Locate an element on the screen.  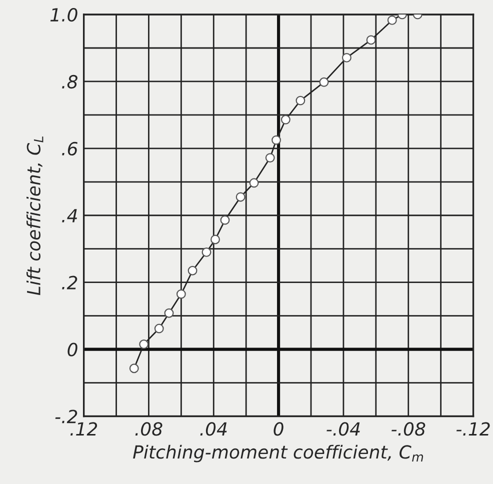
y-tick-label: 0 is located at coordinates (73, 349).